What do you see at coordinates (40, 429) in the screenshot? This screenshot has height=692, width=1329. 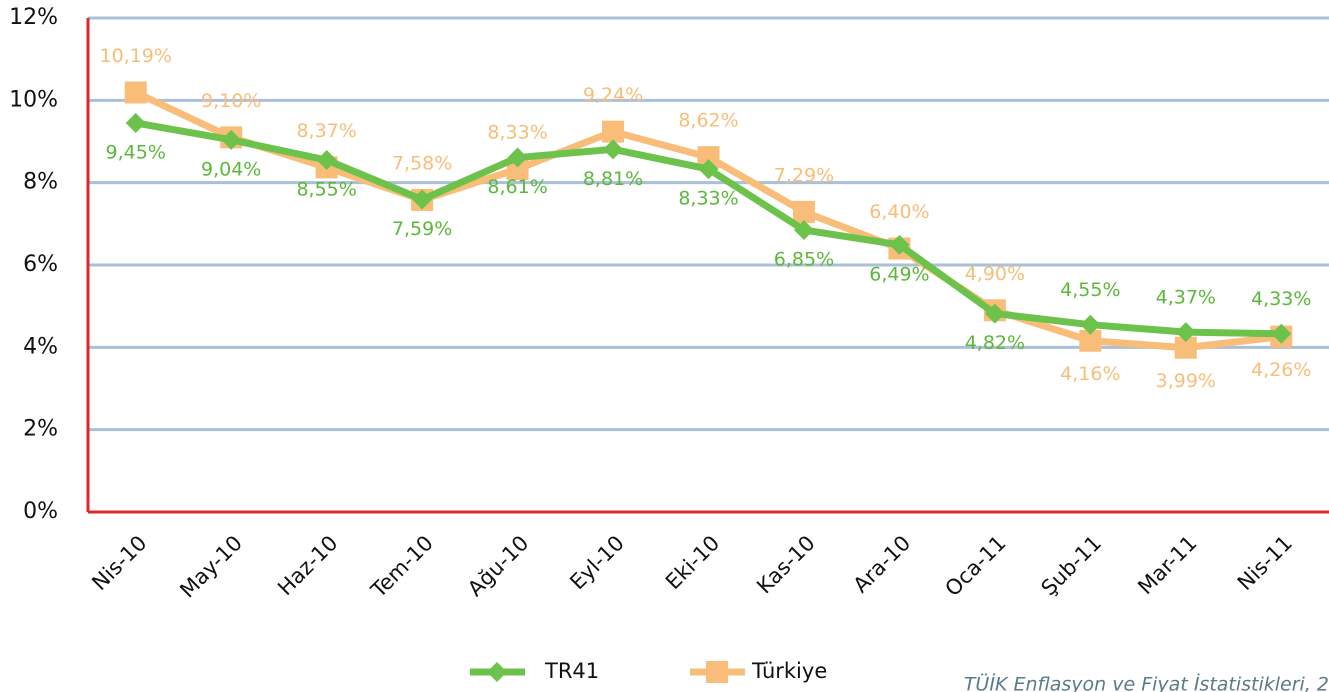 I see `y-tick-label: 2%` at bounding box center [40, 429].